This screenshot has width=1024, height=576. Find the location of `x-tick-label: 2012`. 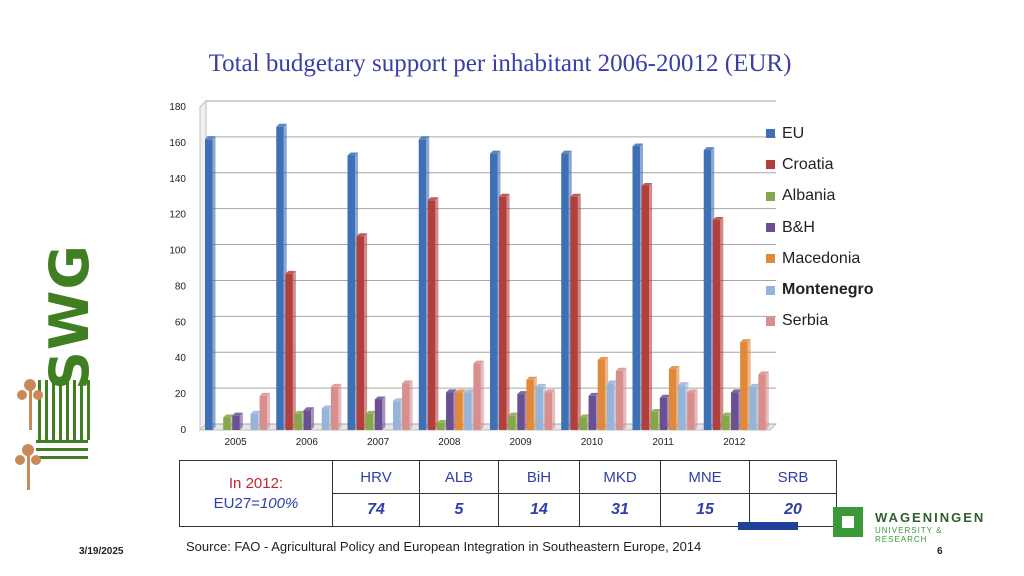

x-tick-label: 2012 is located at coordinates (734, 442).